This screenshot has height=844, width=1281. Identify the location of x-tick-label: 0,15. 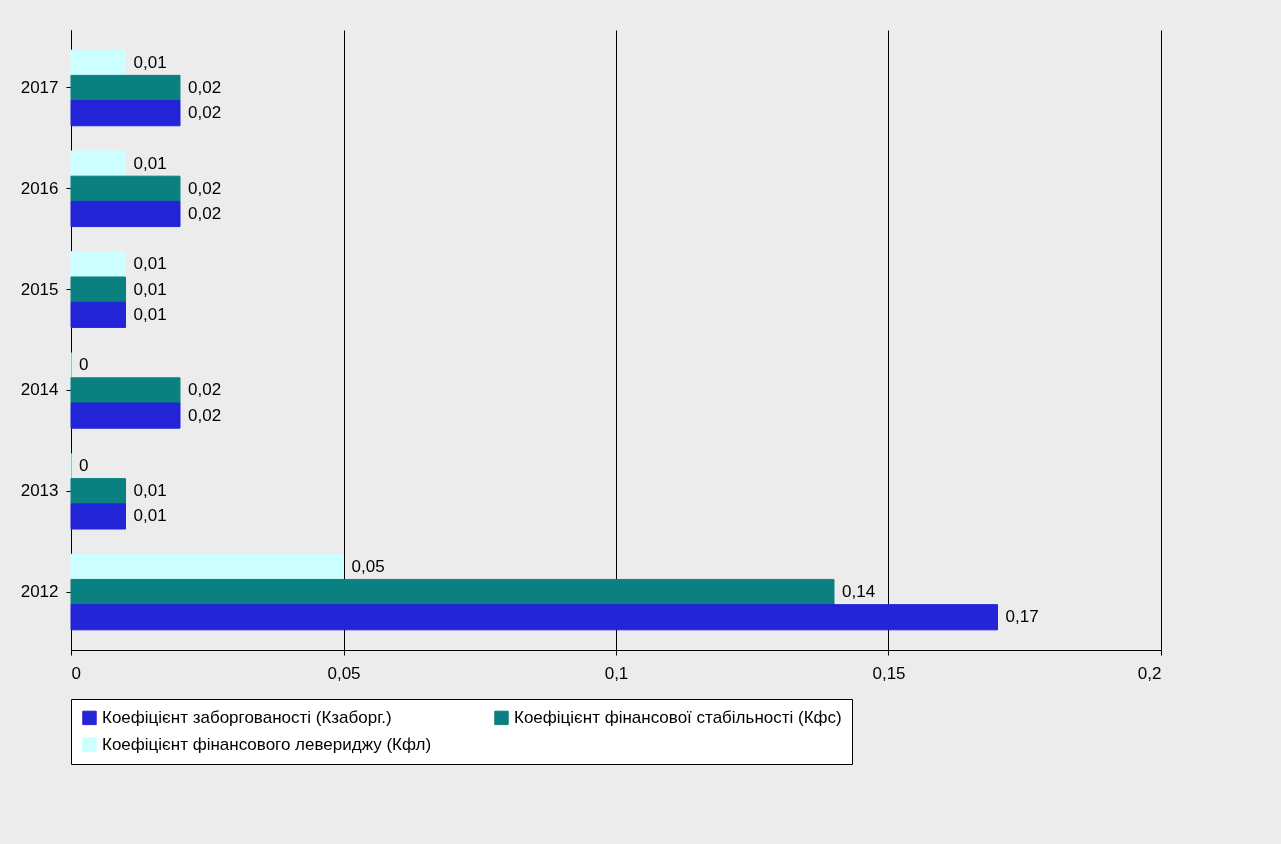
(889, 673).